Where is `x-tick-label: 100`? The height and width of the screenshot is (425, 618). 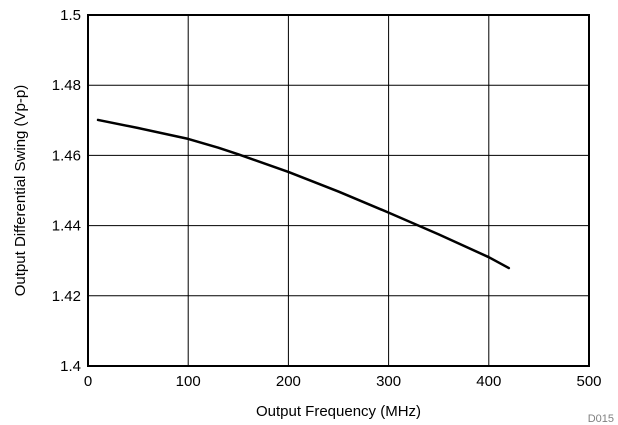
x-tick-label: 100 is located at coordinates (188, 381).